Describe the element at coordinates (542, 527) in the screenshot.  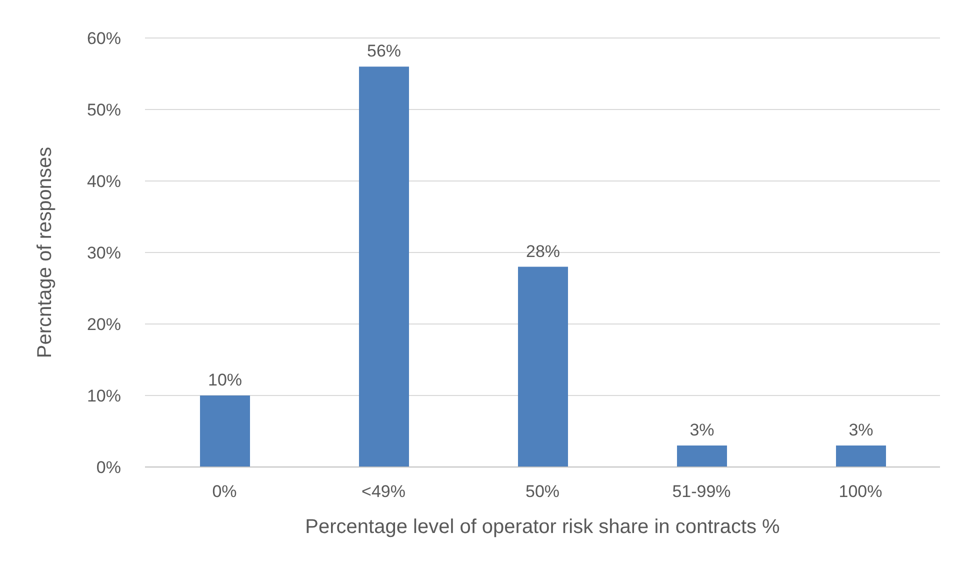
I see `x-axis-title: Percentage level of operator risk share in contracts %` at that location.